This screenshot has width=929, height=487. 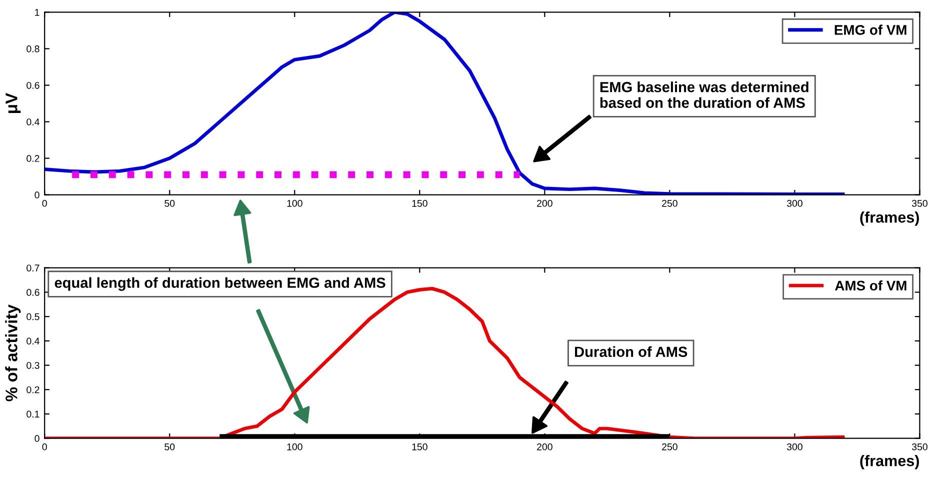 What do you see at coordinates (704, 95) in the screenshot?
I see `annotation: EMG baseline was determined based on the duration of AMS` at bounding box center [704, 95].